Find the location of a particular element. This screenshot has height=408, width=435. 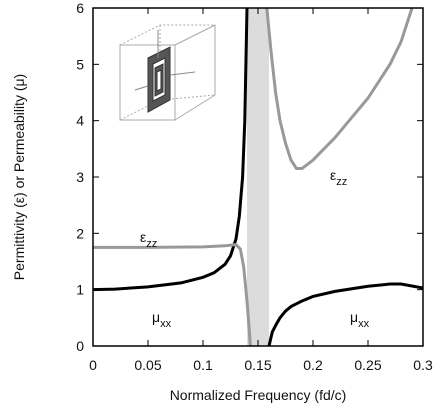

x-tick-label: 0.15 is located at coordinates (257, 365).